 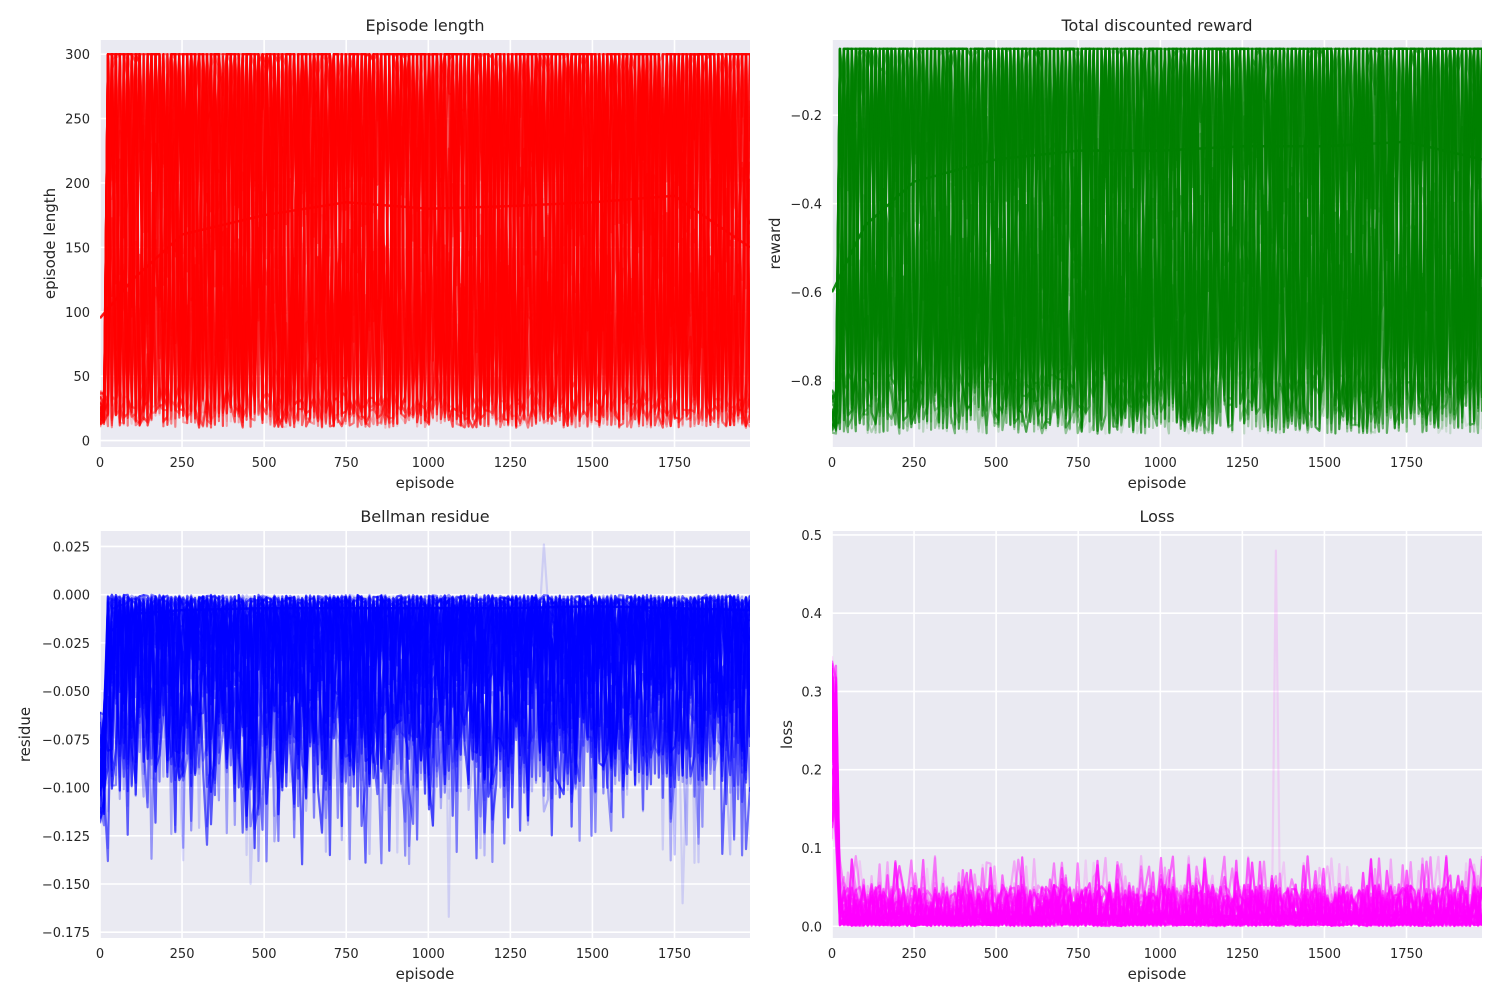 What do you see at coordinates (50, 243) in the screenshot?
I see `y-axis-label: episode length` at bounding box center [50, 243].